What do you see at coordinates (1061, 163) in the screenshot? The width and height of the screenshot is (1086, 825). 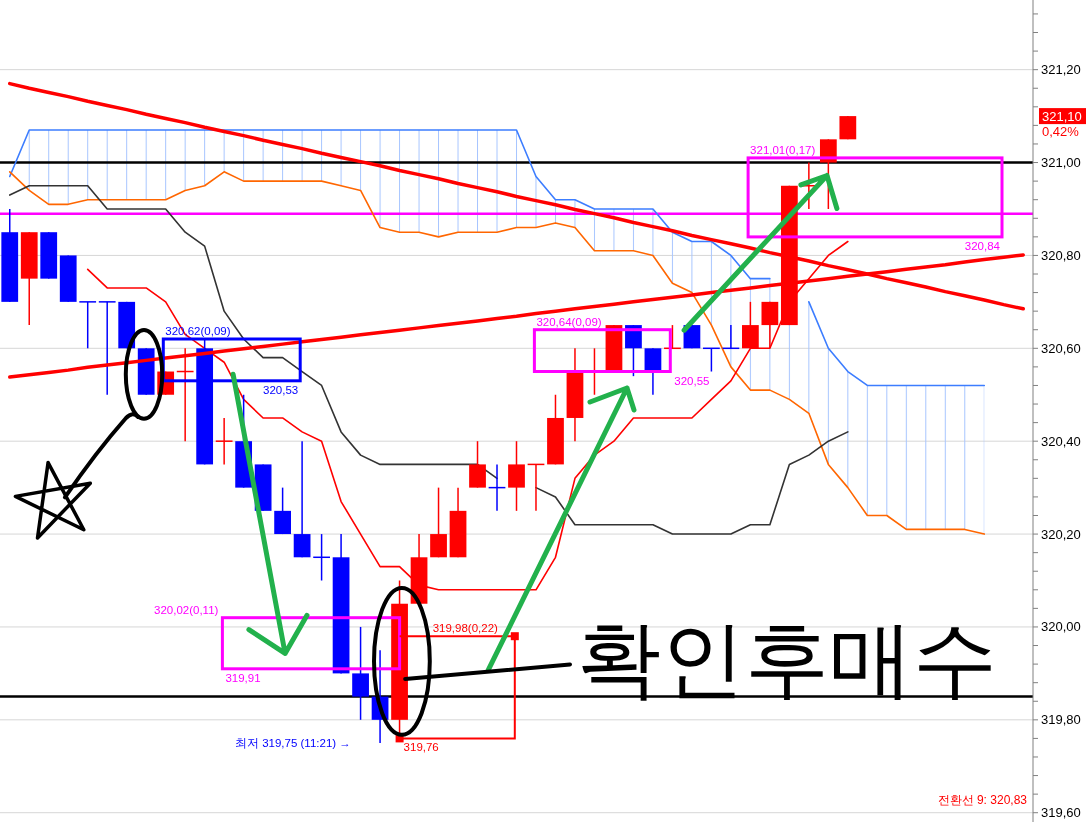 I see `y-tick-label: 321,00` at bounding box center [1061, 163].